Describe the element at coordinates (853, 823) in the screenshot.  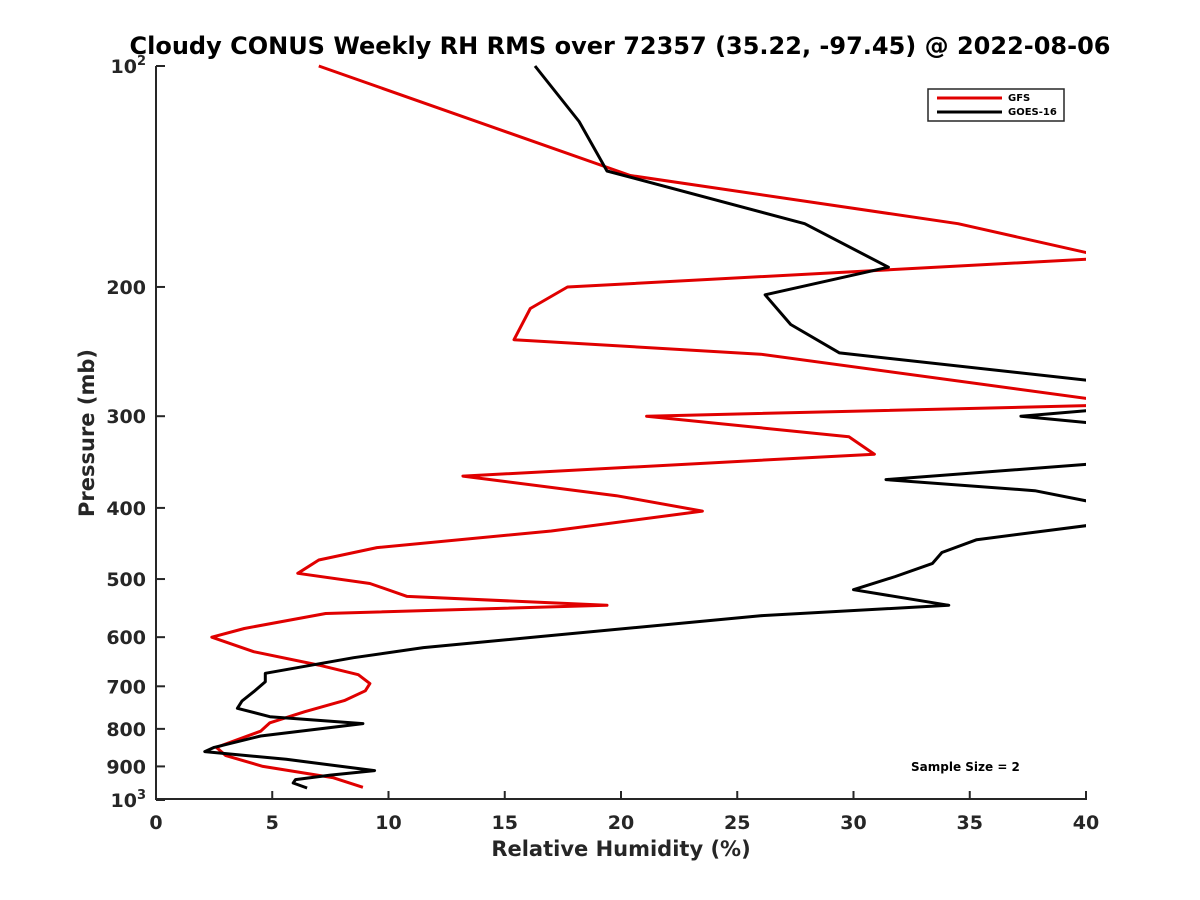
I see `x-tick-label: 30` at that location.